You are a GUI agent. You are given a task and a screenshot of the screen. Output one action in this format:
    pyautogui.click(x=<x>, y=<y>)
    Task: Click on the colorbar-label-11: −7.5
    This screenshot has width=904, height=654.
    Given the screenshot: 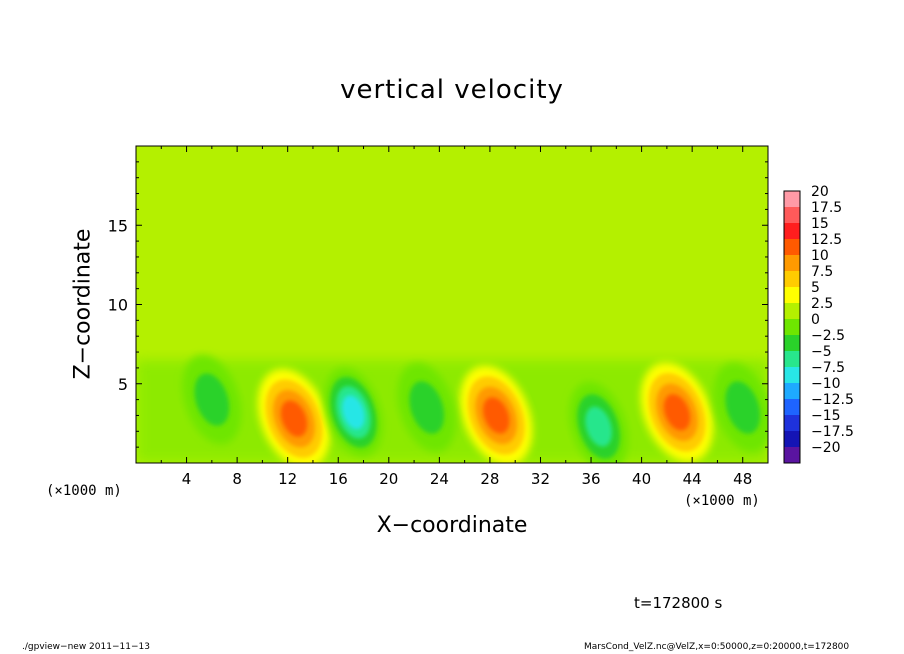 What is the action you would take?
    pyautogui.click(x=828, y=368)
    